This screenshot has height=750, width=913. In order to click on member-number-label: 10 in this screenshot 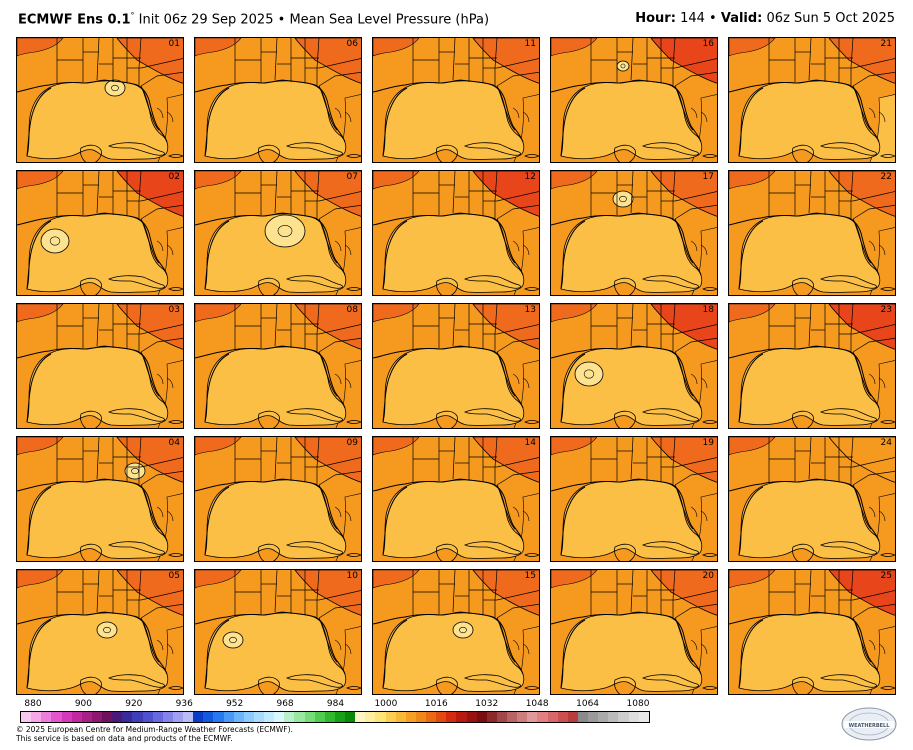, I will do `click(352, 576)`.